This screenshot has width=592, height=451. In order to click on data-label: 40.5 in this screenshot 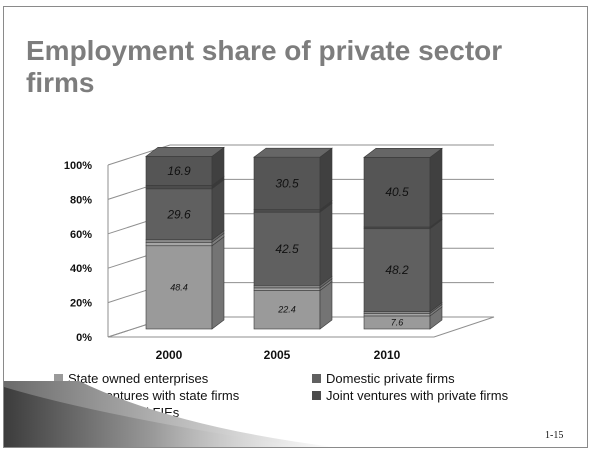, I will do `click(397, 192)`.